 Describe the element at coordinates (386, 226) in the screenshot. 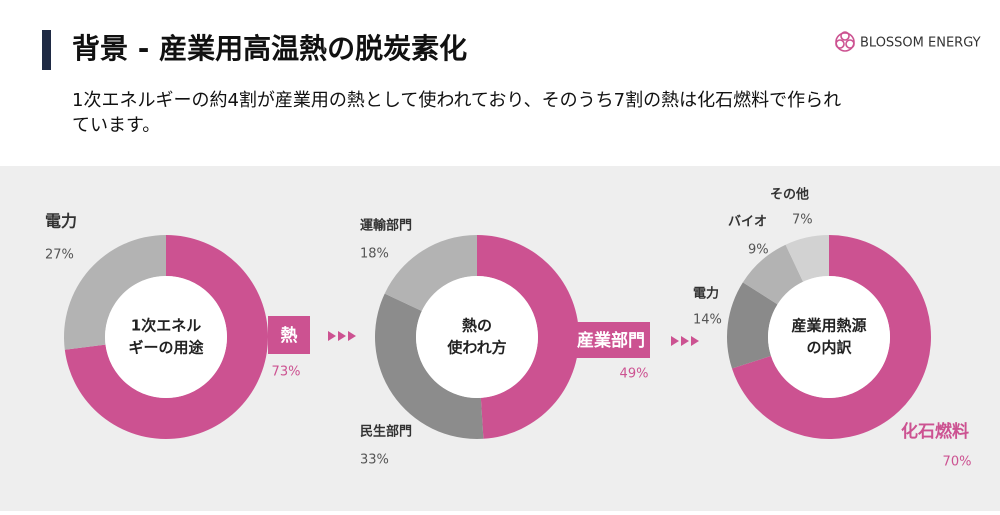

I see `category-label: 運輸部門` at that location.